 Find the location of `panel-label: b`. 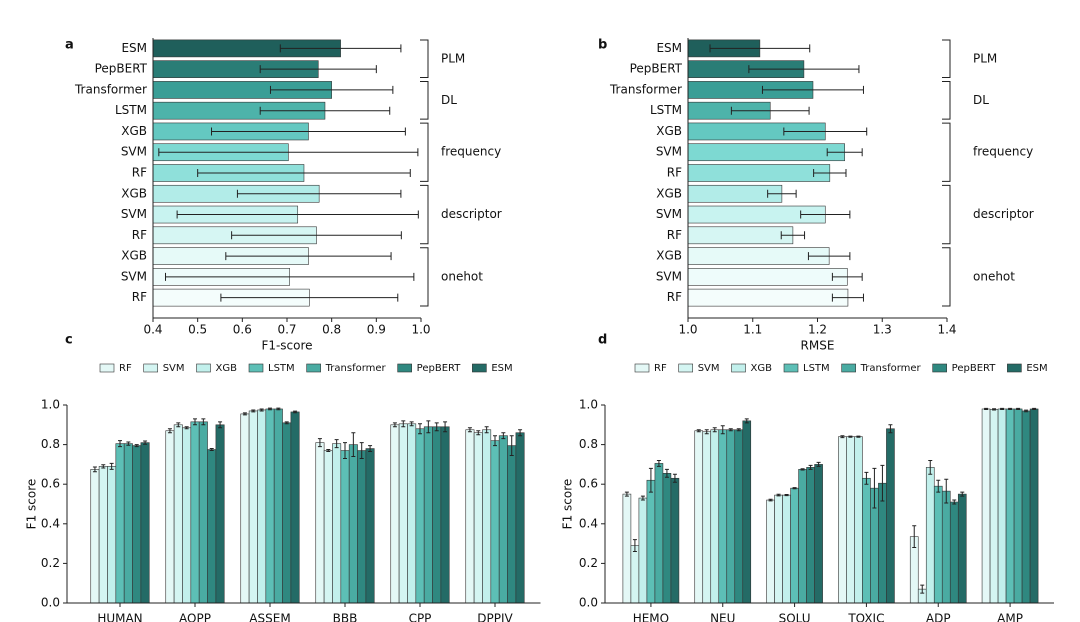

panel-label: b is located at coordinates (602, 45).